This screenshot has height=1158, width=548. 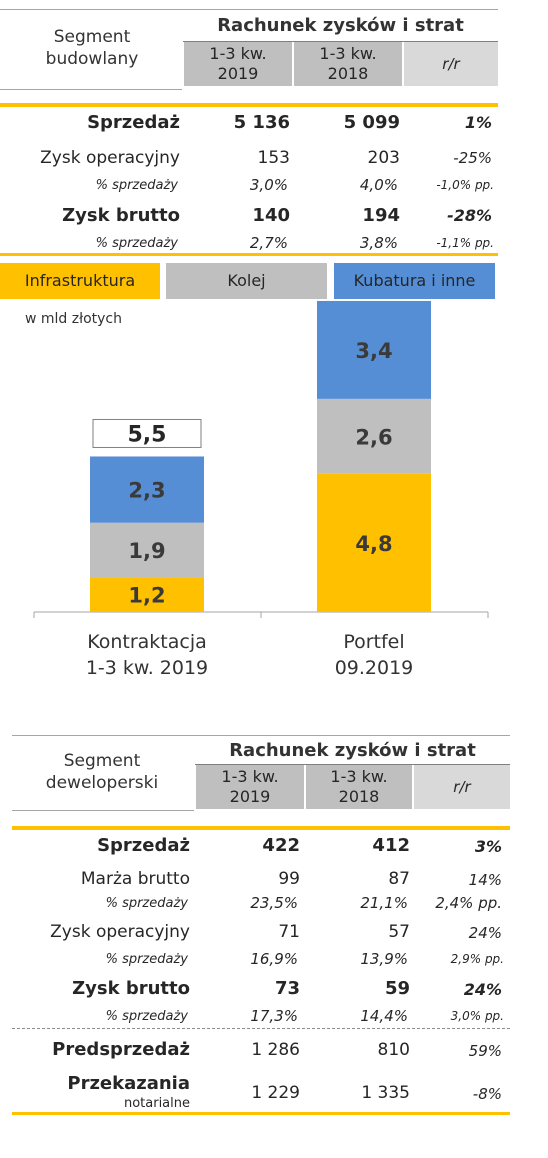 I want to click on unit-note: w mld złotych, so click(x=74, y=319).